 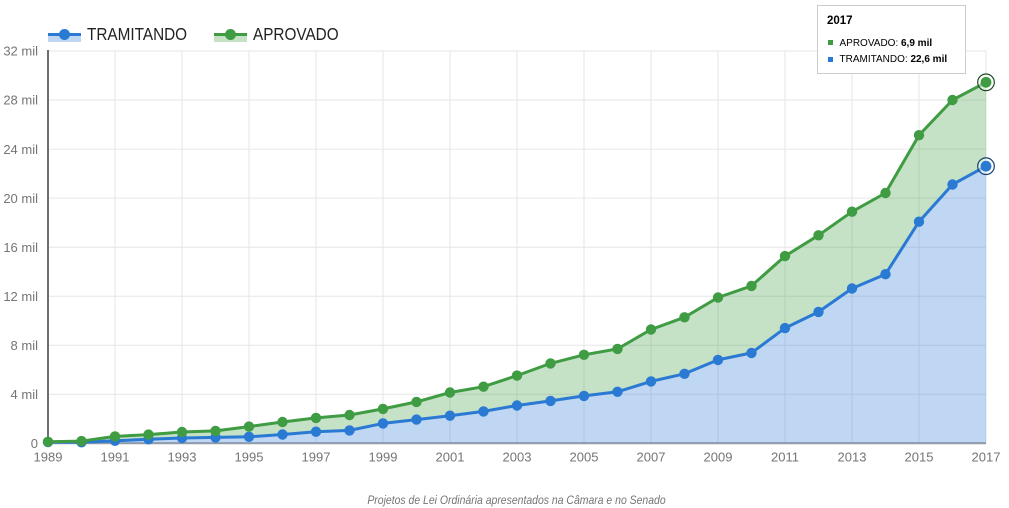 What do you see at coordinates (584, 456) in the screenshot?
I see `svg-text: 2005` at bounding box center [584, 456].